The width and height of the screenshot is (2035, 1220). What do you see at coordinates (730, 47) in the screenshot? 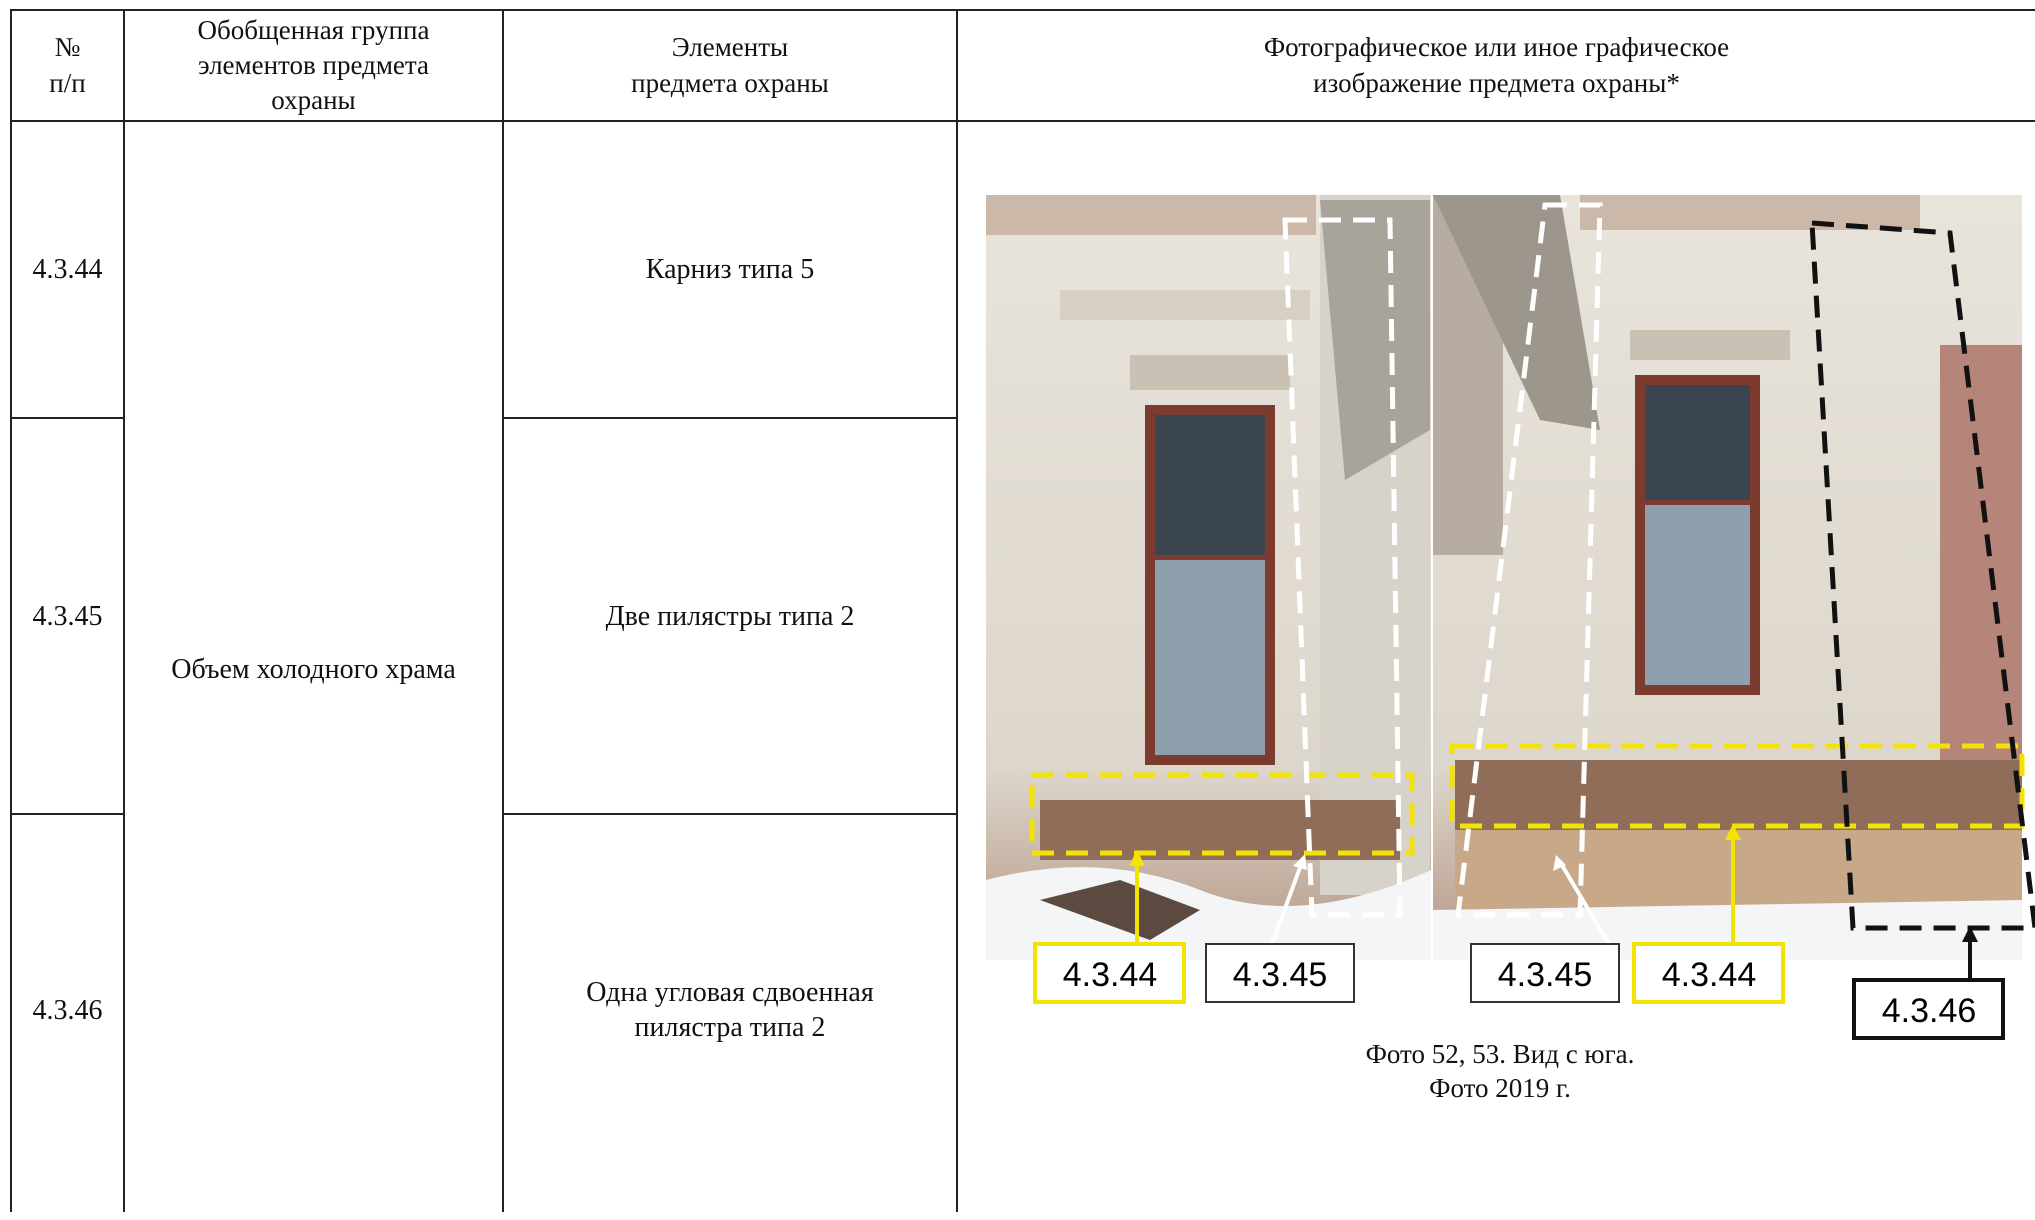
I see `text: Элементы` at bounding box center [730, 47].